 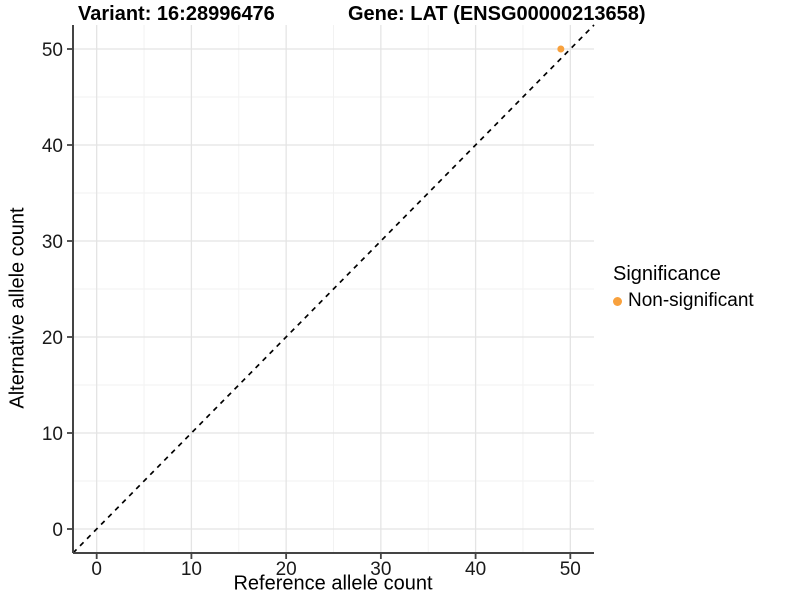 I want to click on y-tick-label: 20, so click(x=52, y=338).